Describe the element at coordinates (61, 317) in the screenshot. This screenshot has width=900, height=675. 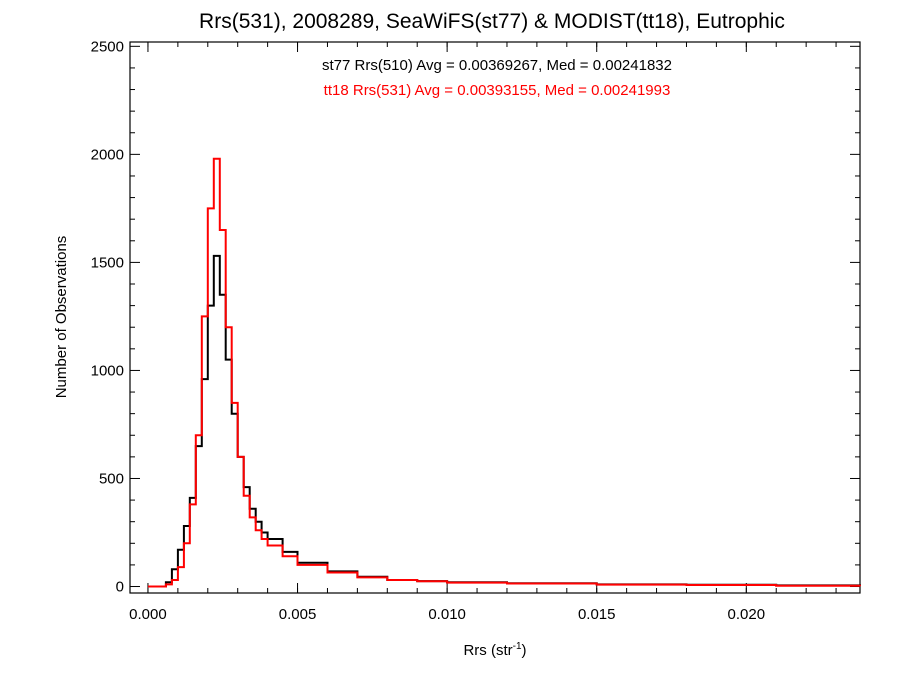
I see `y-axis-label: Number of Observations` at that location.